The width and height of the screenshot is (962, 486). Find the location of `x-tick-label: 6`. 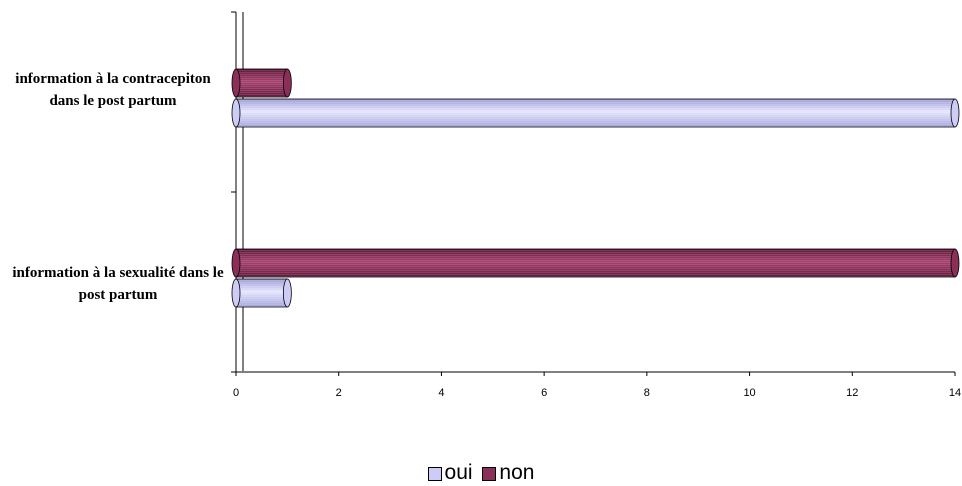

x-tick-label: 6 is located at coordinates (544, 393).